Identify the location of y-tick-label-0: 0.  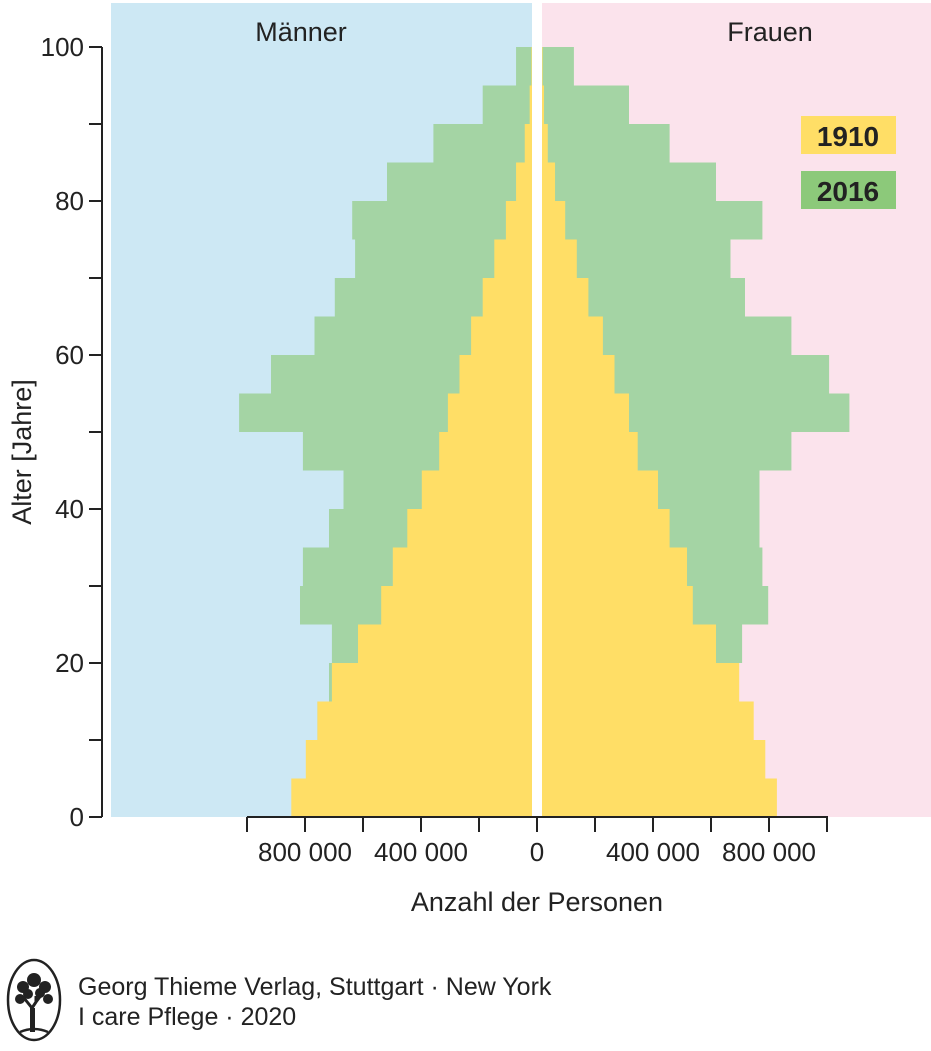
(77, 817).